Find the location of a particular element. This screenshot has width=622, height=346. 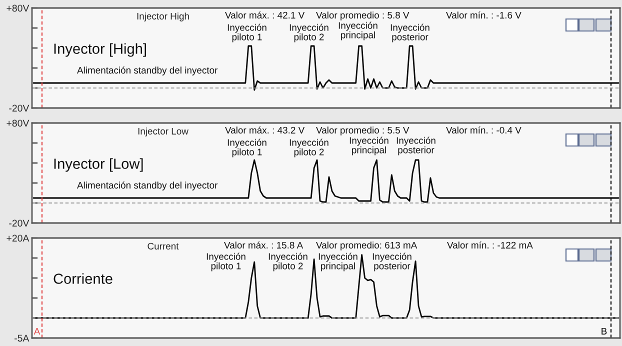

annotation: Valor máx. : 15.8 A is located at coordinates (264, 245).